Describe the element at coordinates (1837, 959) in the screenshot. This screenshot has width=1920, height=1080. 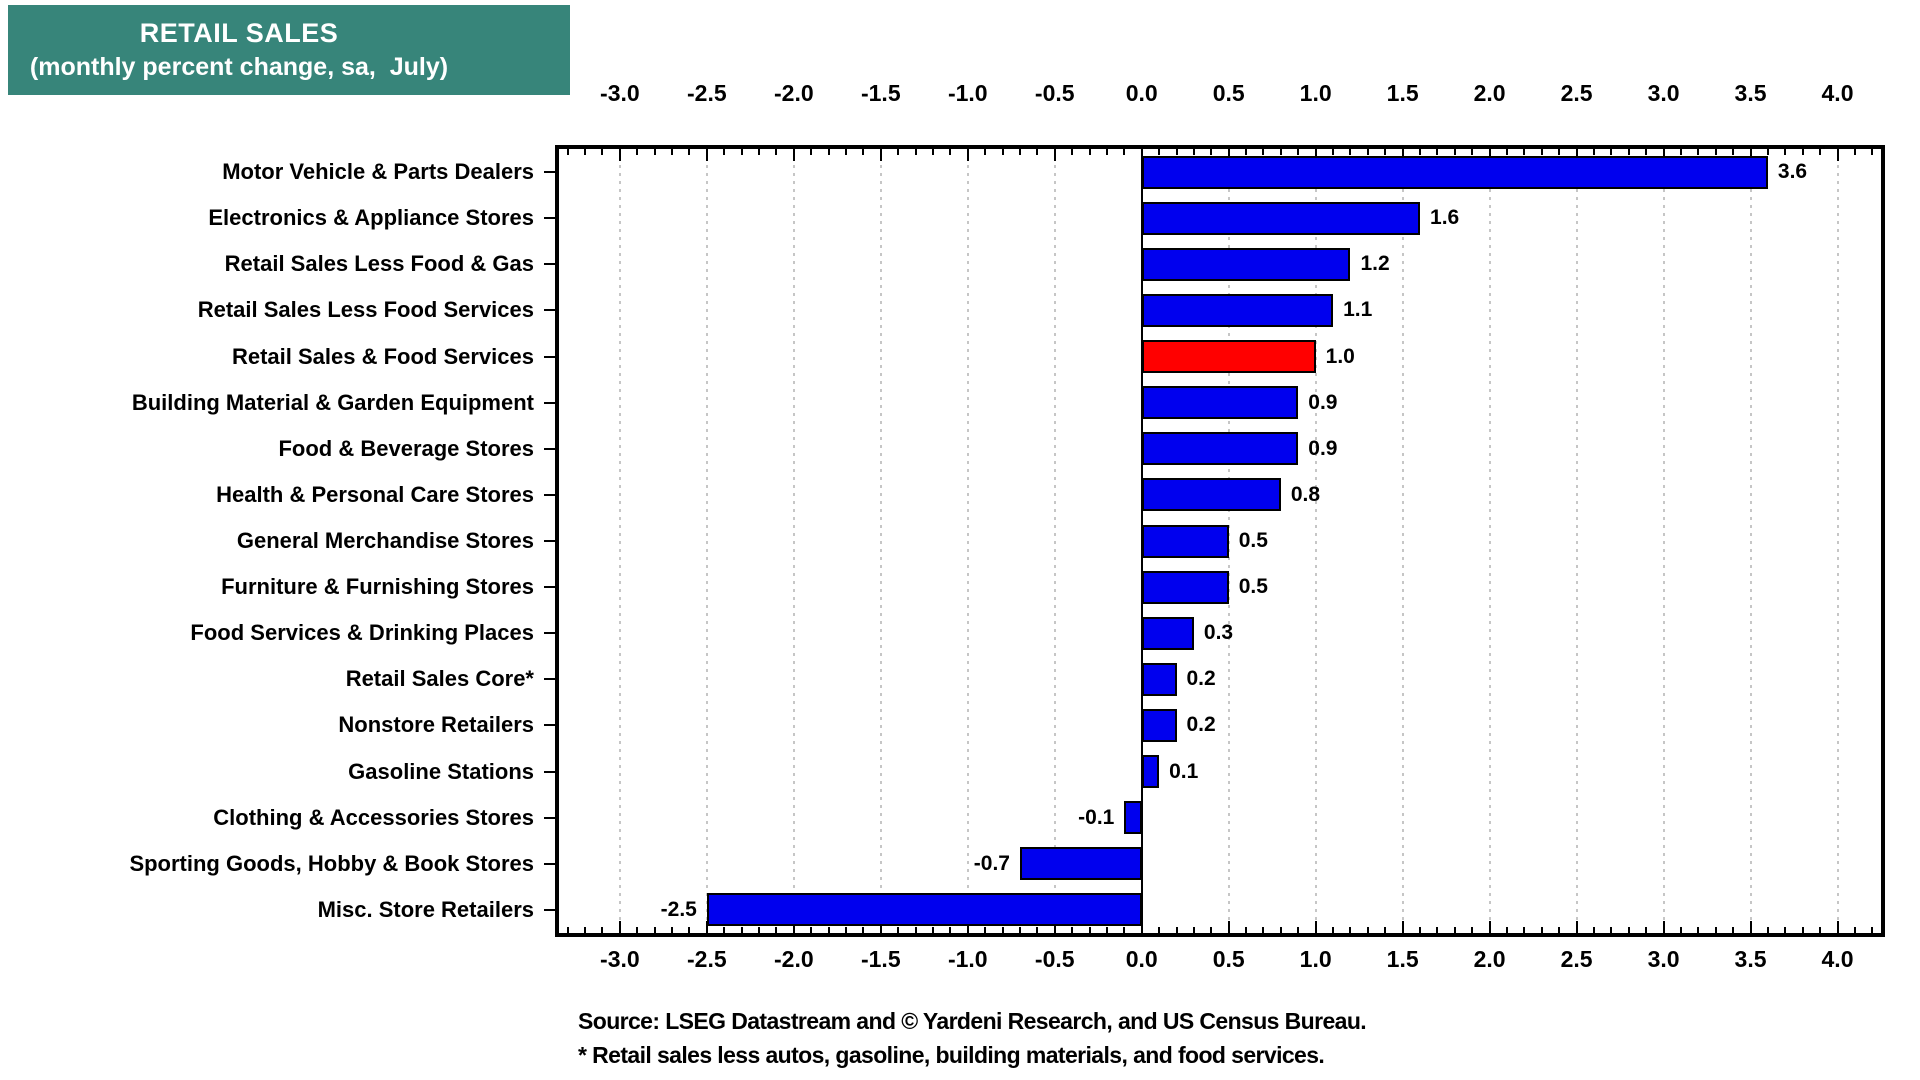
I see `x-tick-label: 4.0` at that location.